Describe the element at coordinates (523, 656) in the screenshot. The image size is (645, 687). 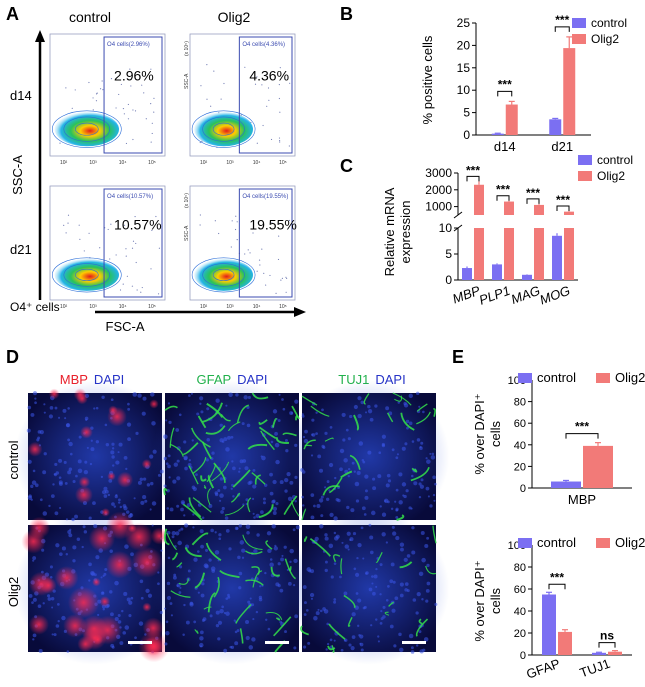
I see `y-tick-label: 0` at that location.